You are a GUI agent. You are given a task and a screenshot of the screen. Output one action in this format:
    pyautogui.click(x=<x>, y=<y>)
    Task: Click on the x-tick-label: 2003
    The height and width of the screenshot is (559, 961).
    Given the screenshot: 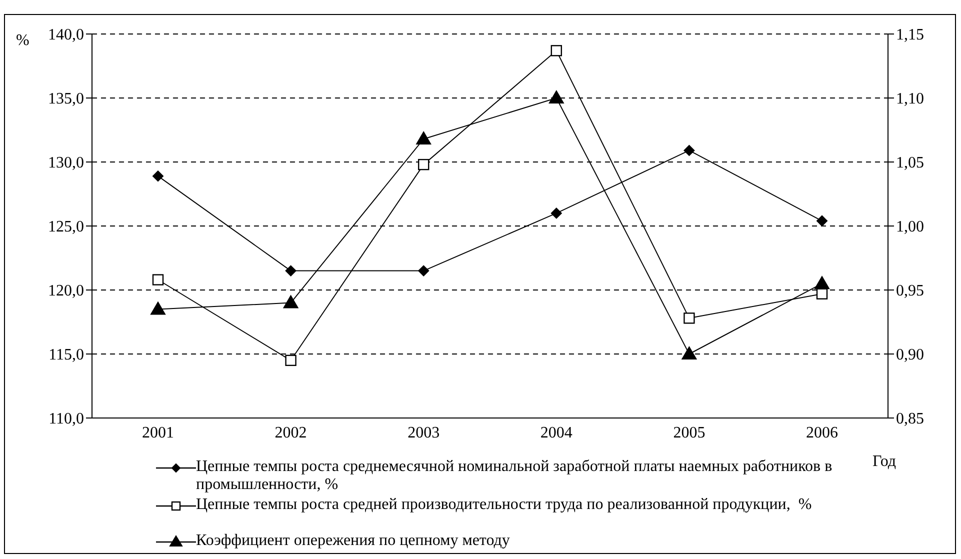 What is the action you would take?
    pyautogui.click(x=424, y=433)
    